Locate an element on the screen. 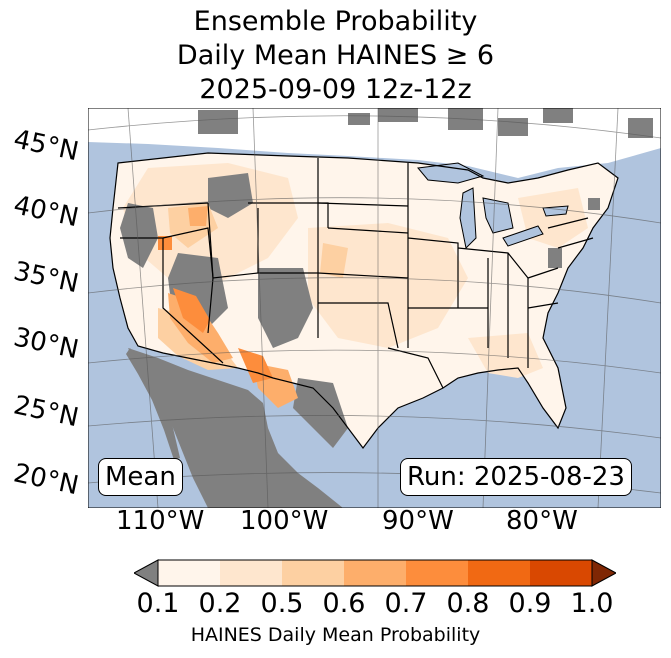  colorbar-tick-label: 0.7 is located at coordinates (406, 603).